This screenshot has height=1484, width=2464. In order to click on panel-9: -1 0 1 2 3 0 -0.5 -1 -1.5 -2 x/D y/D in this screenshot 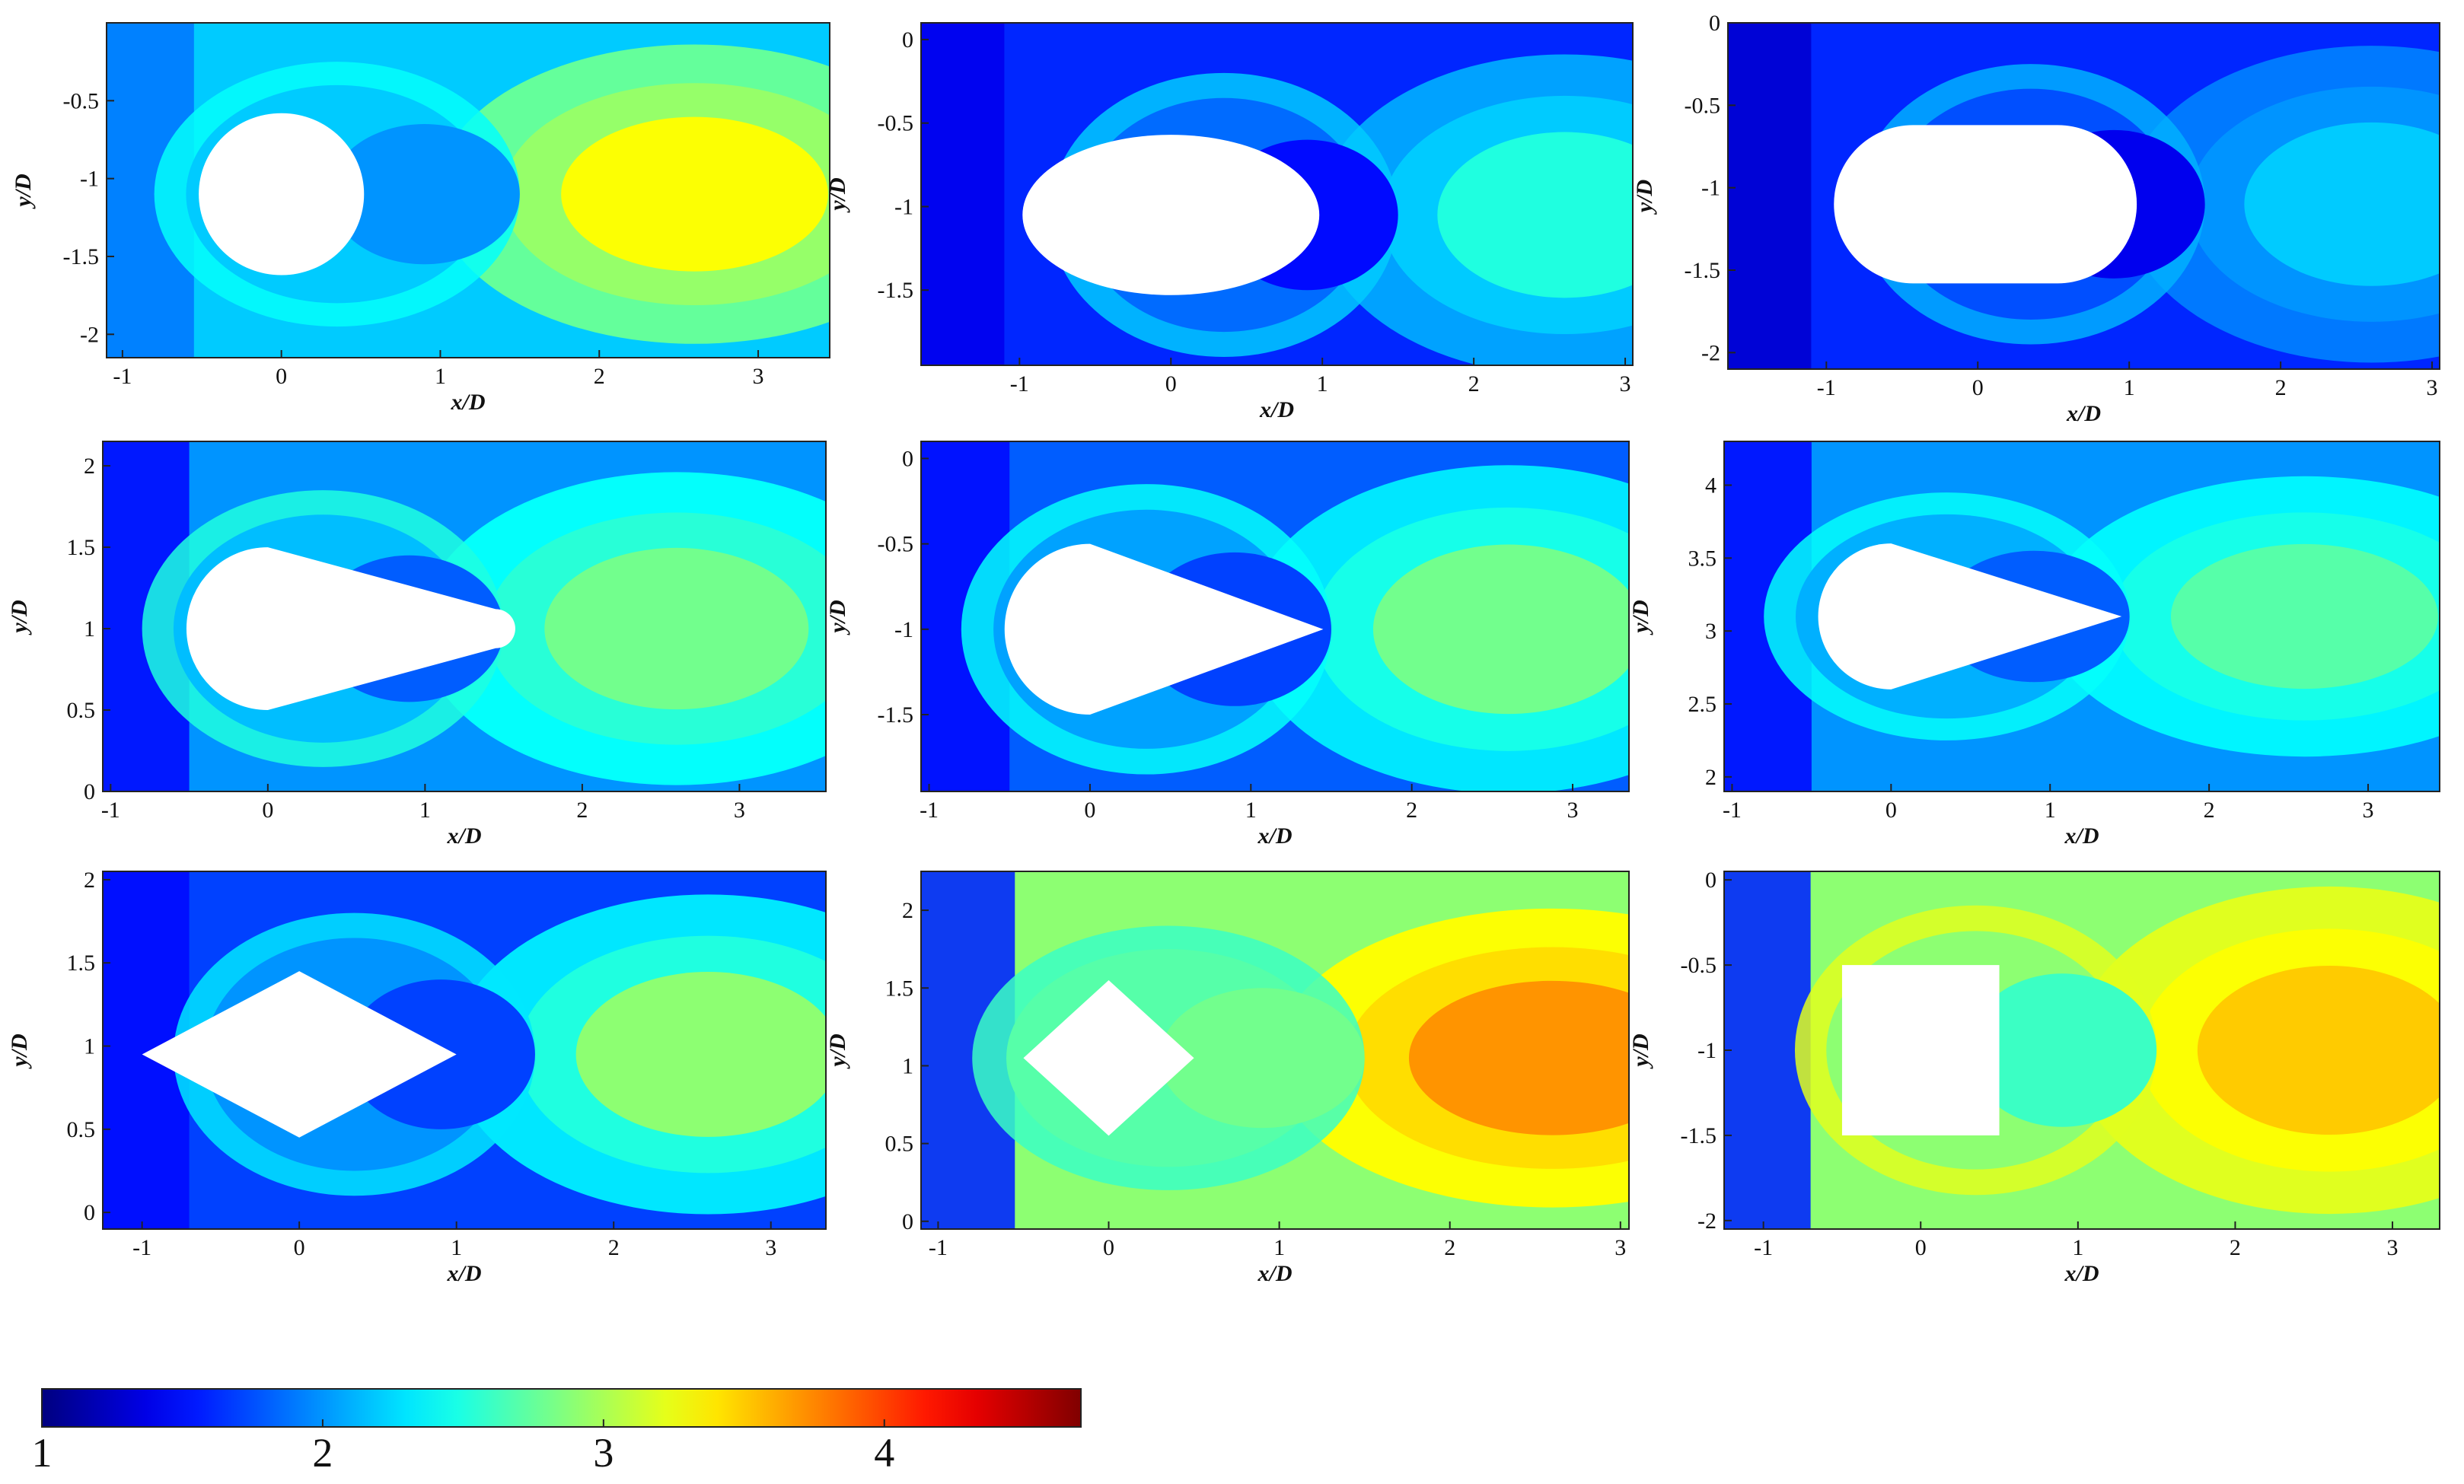, I will do `click(2034, 1077)`.